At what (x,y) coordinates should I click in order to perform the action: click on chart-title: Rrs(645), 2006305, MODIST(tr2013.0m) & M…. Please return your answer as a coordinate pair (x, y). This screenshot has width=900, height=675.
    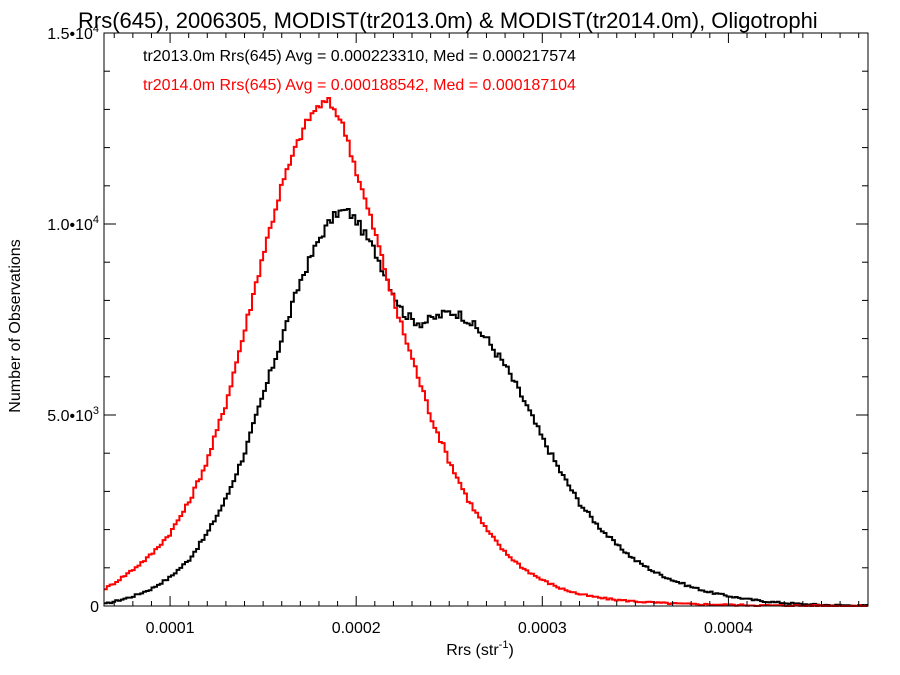
    Looking at the image, I should click on (448, 20).